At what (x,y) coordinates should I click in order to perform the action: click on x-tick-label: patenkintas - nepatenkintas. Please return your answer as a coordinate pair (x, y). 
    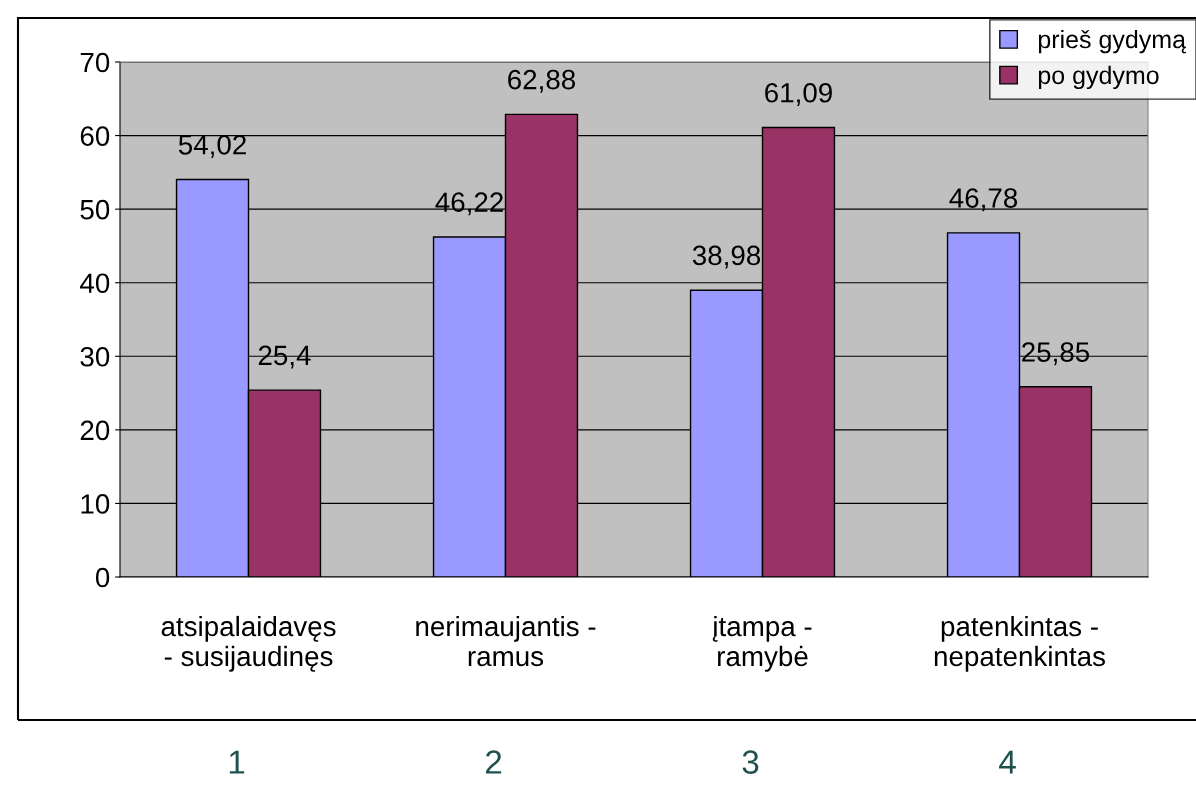
    Looking at the image, I should click on (1019, 643).